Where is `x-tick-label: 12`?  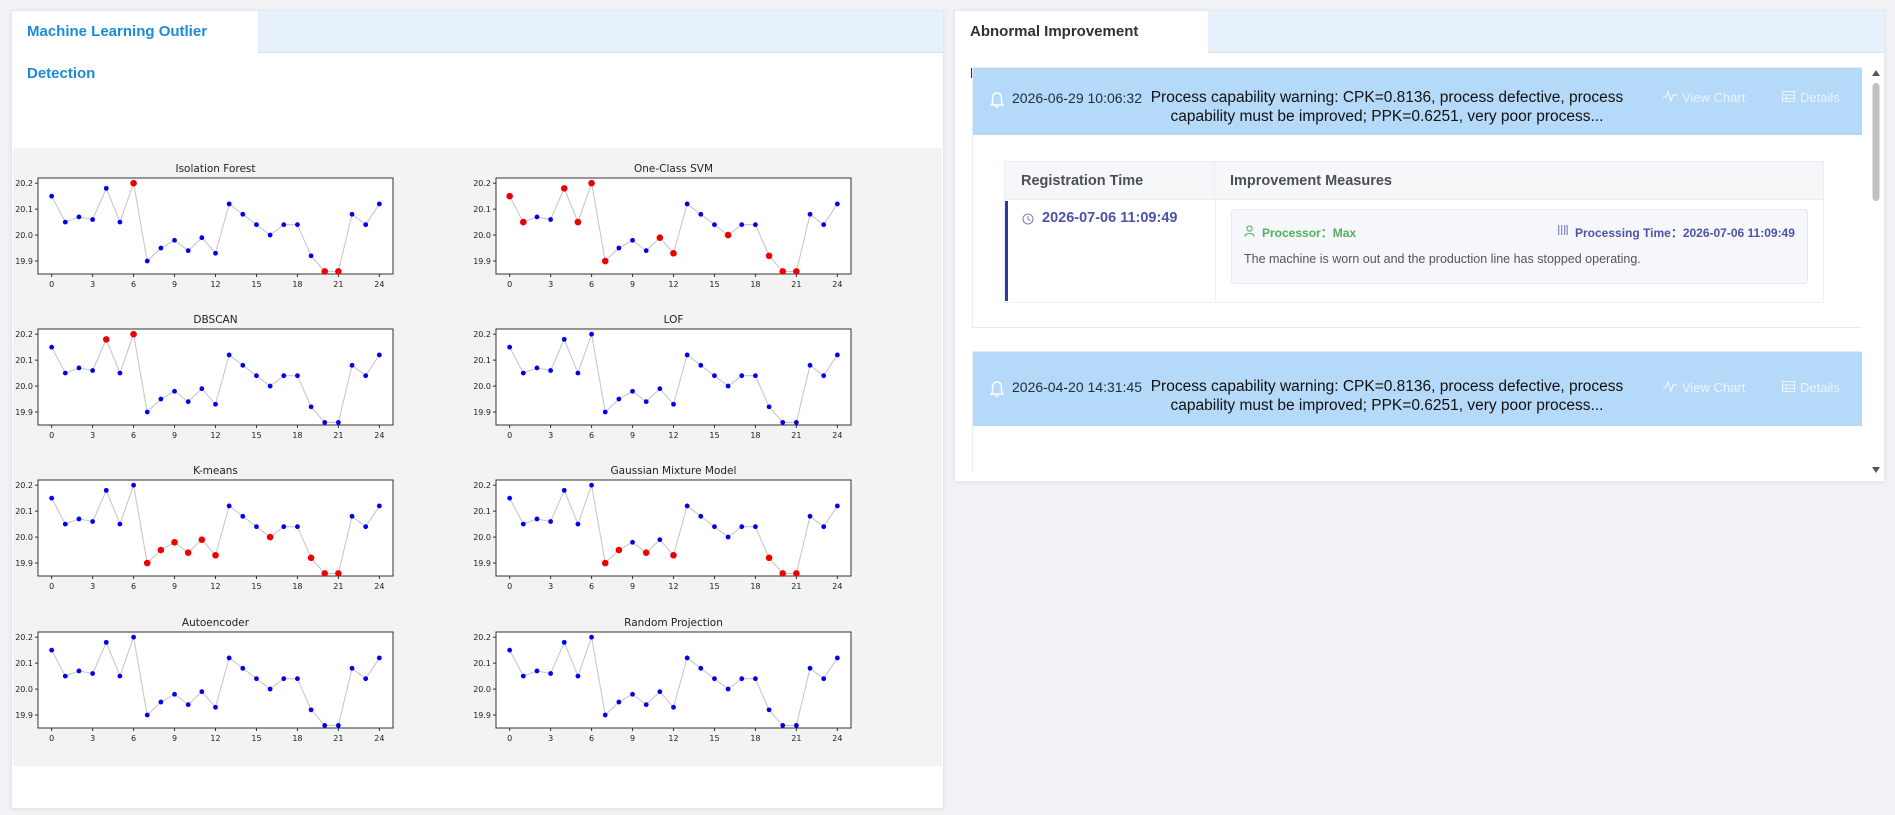 x-tick-label: 12 is located at coordinates (215, 738).